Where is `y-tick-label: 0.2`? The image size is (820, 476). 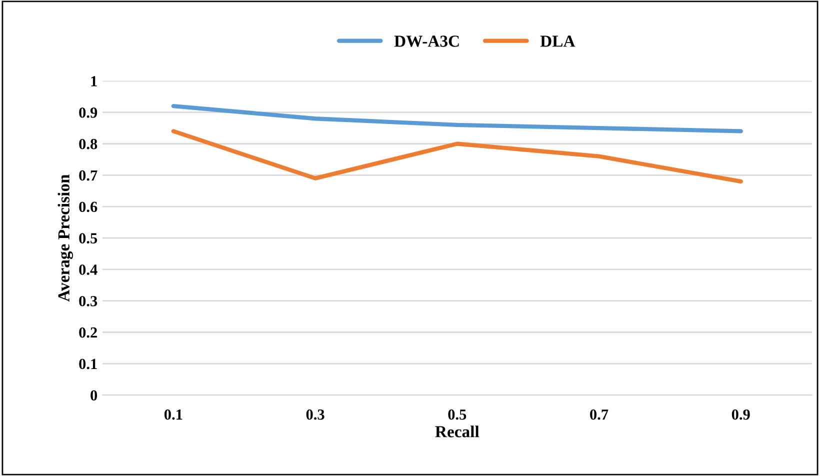
y-tick-label: 0.2 is located at coordinates (88, 332).